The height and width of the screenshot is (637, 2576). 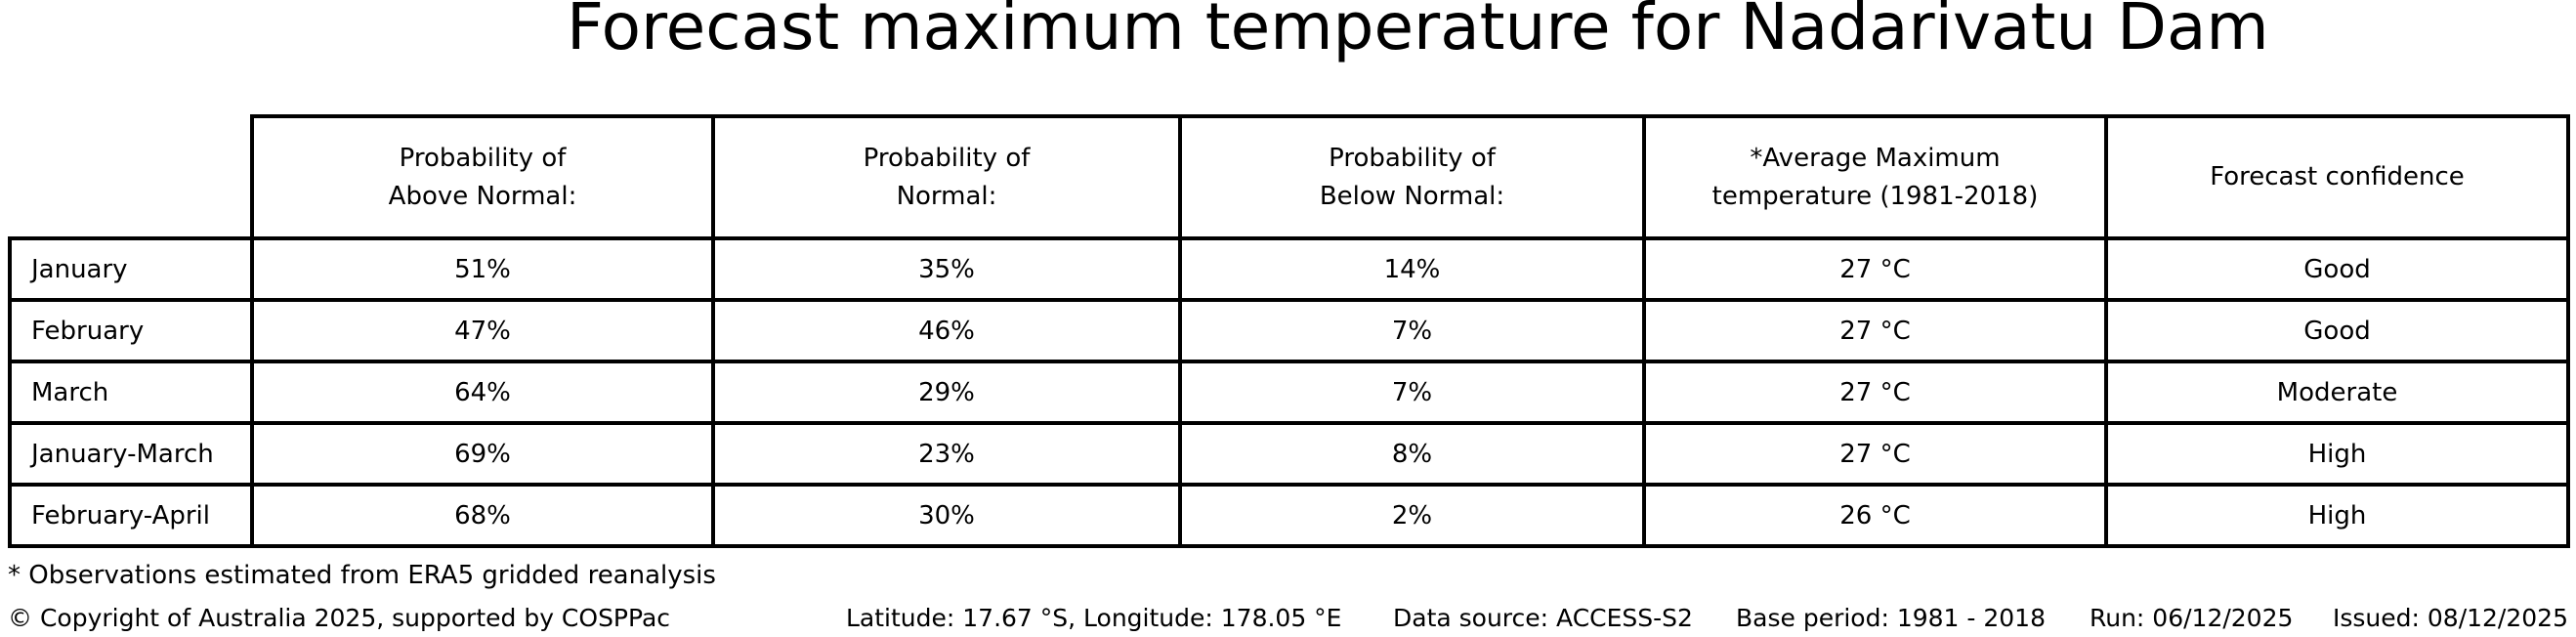 I want to click on cell-above-normal: 69%, so click(x=482, y=454).